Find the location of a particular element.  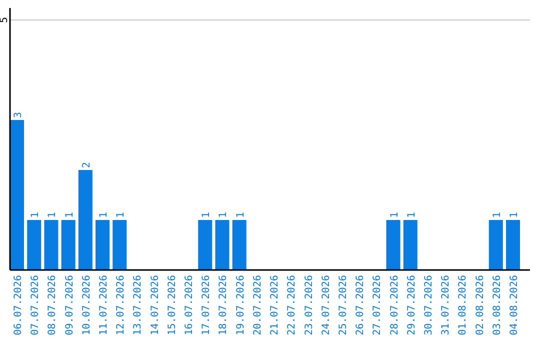

x-tick-label: 24.07.2026 is located at coordinates (326, 305).